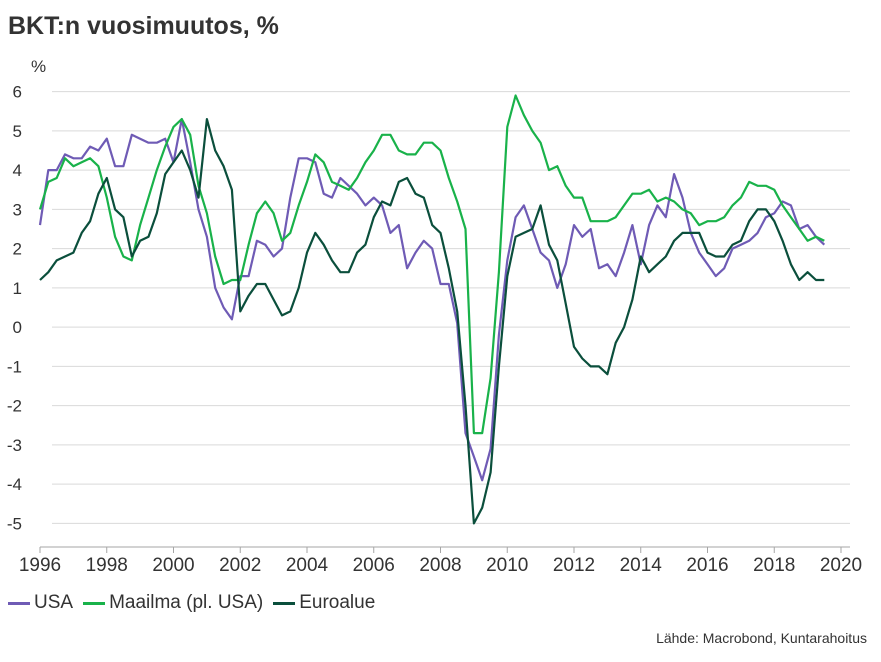 This screenshot has width=881, height=662. Describe the element at coordinates (761, 638) in the screenshot. I see `source-note: Lähde: Macrobond, Kuntarahoitus` at that location.